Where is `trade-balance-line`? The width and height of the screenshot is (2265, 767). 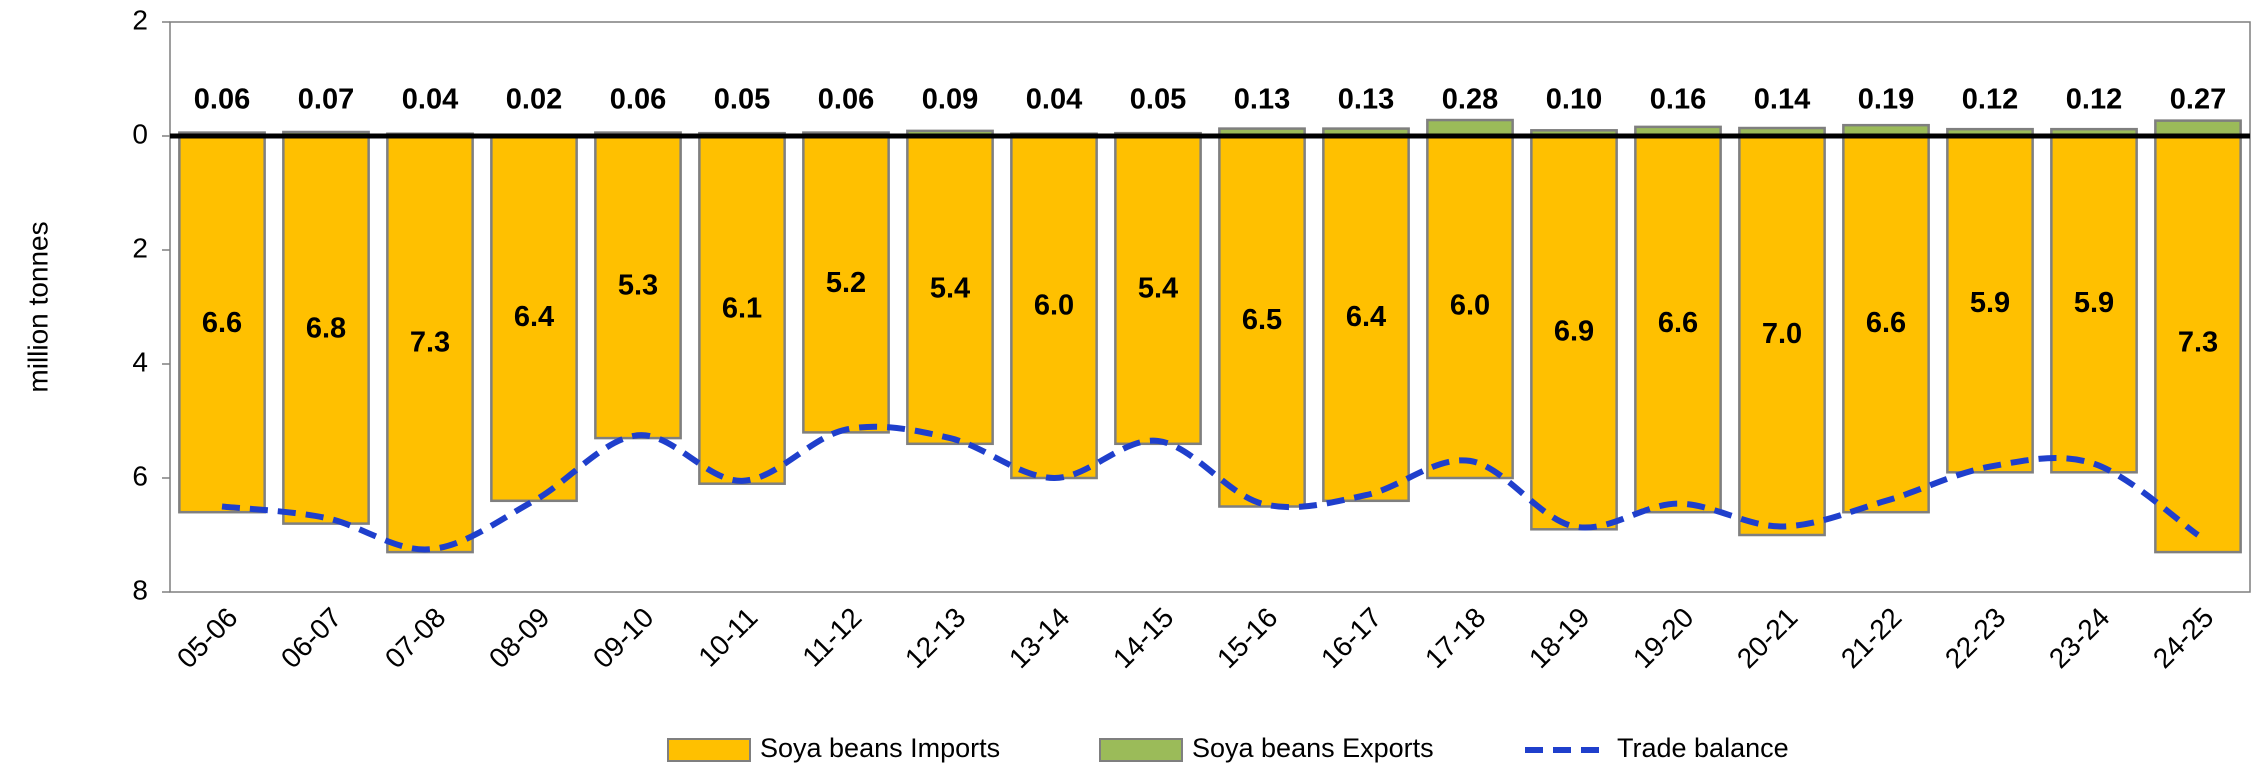
trade-balance-line is located at coordinates (1210, 488).